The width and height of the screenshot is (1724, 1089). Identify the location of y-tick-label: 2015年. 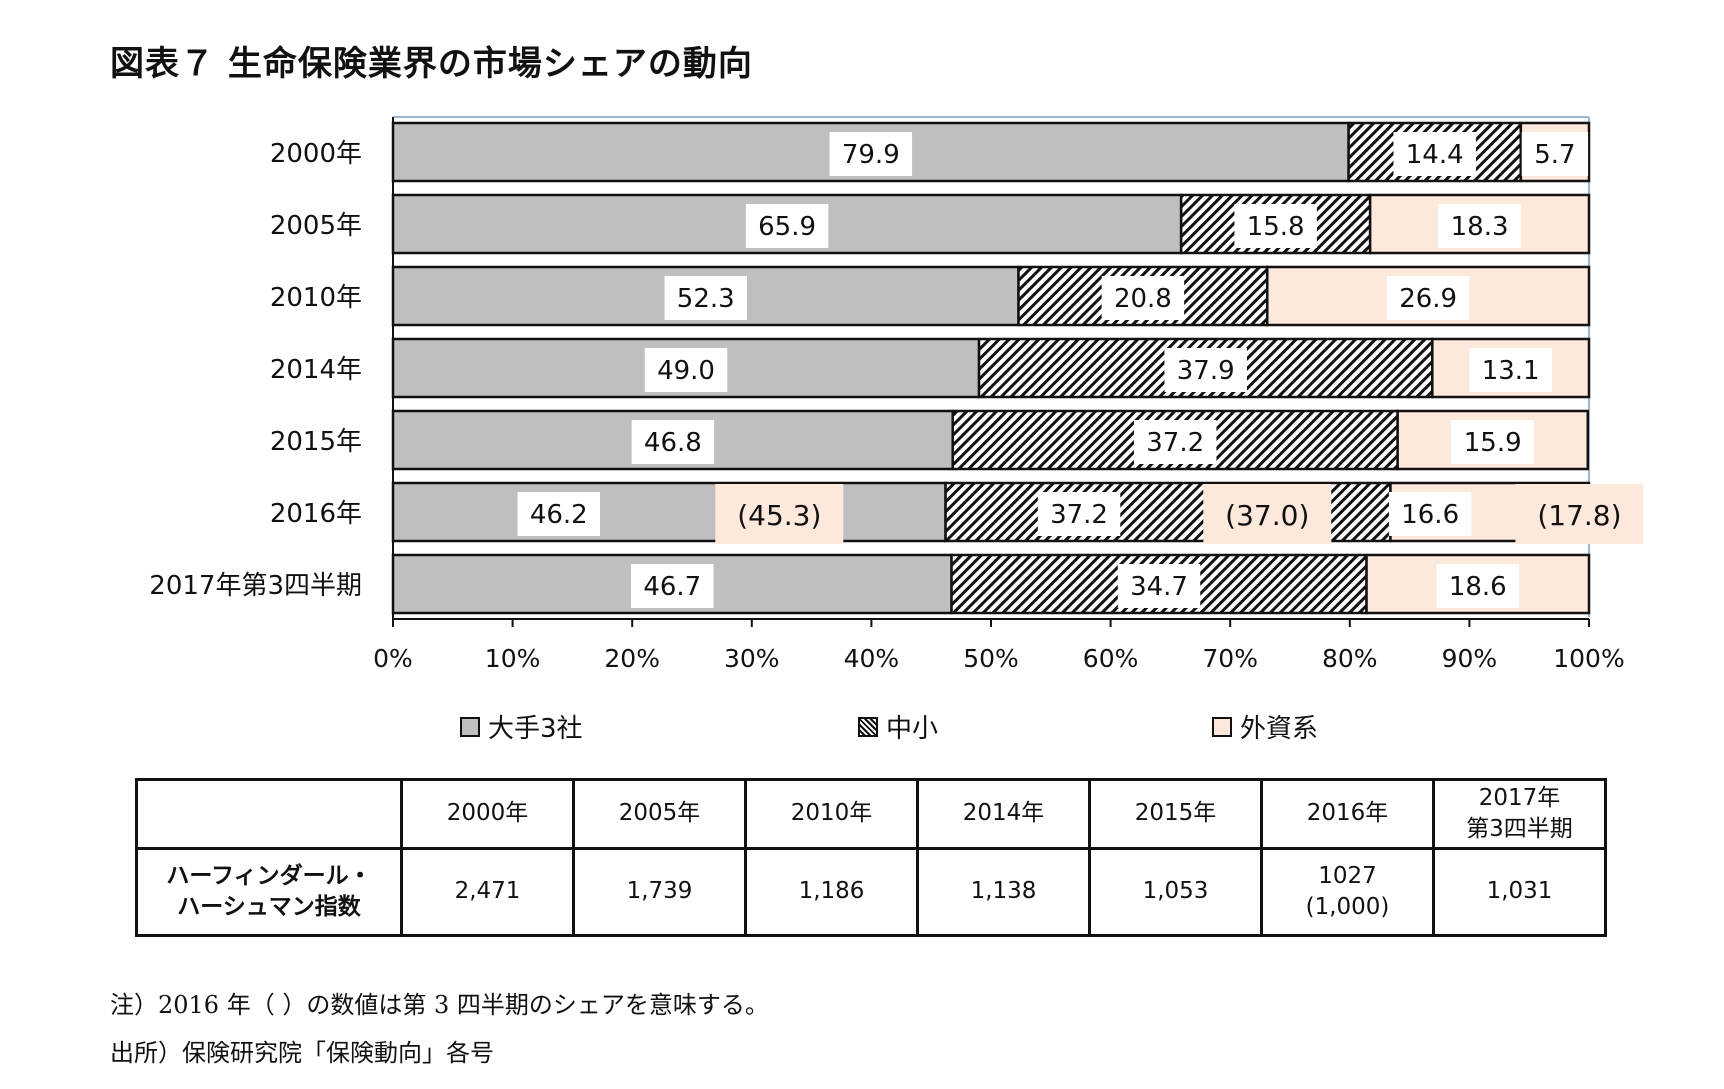
(316, 442).